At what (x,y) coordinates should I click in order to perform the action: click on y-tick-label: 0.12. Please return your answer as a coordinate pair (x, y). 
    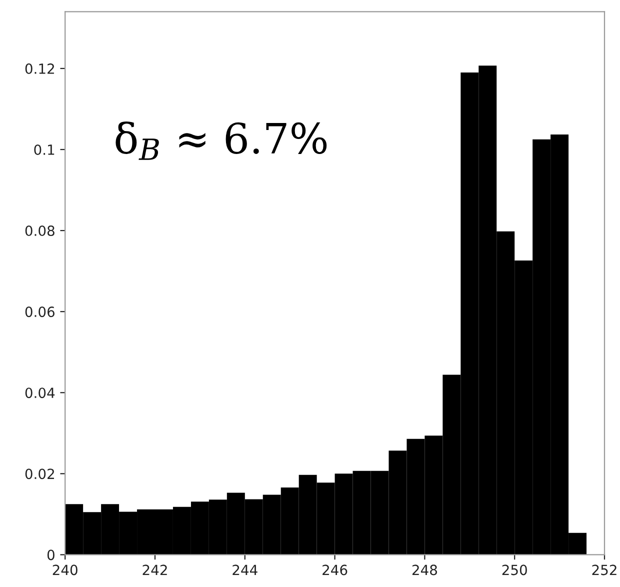
    Looking at the image, I should click on (39, 68).